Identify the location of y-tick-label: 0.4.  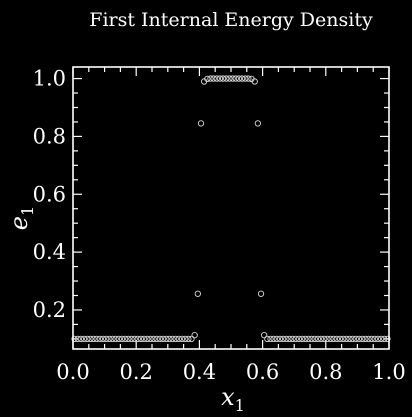
(49, 252).